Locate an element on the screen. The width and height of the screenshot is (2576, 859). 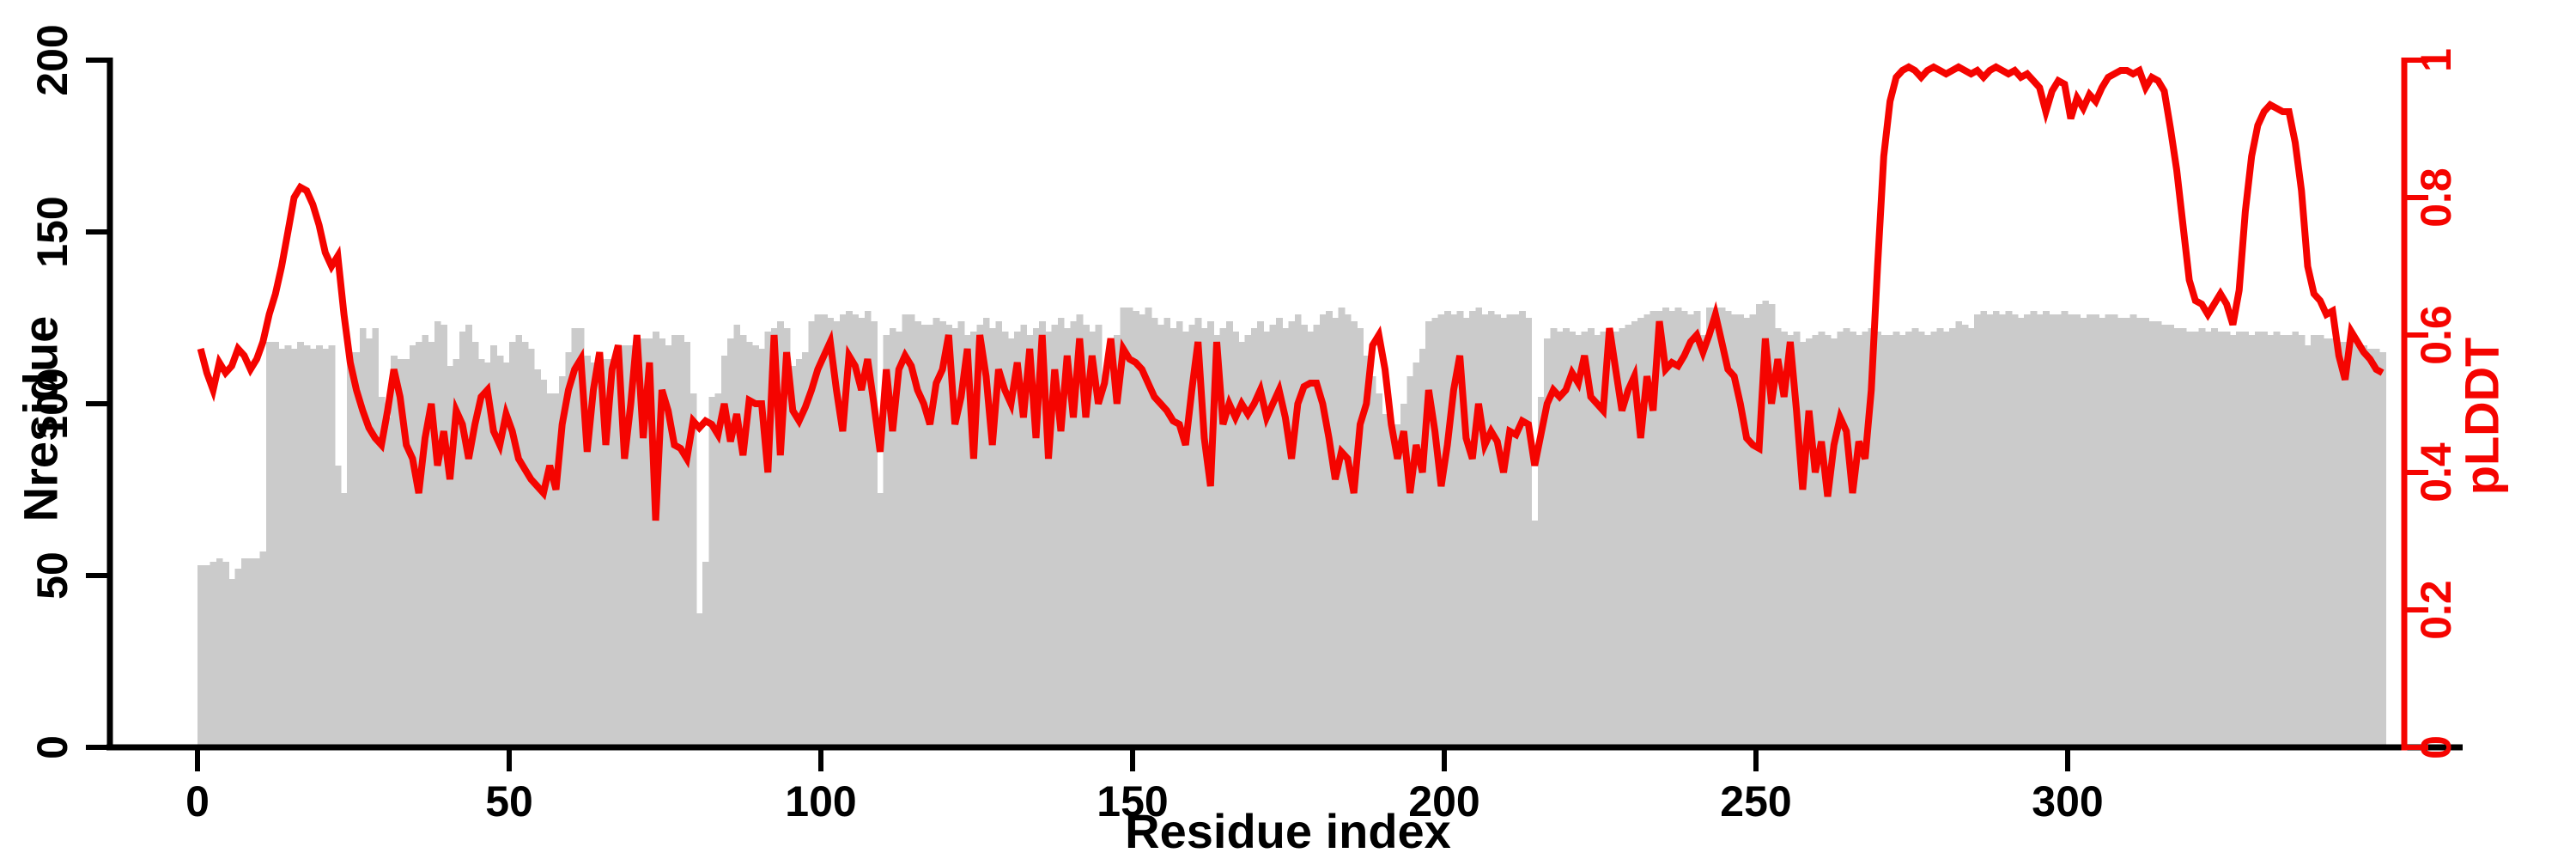
x-tick-label: 300 is located at coordinates (2068, 801).